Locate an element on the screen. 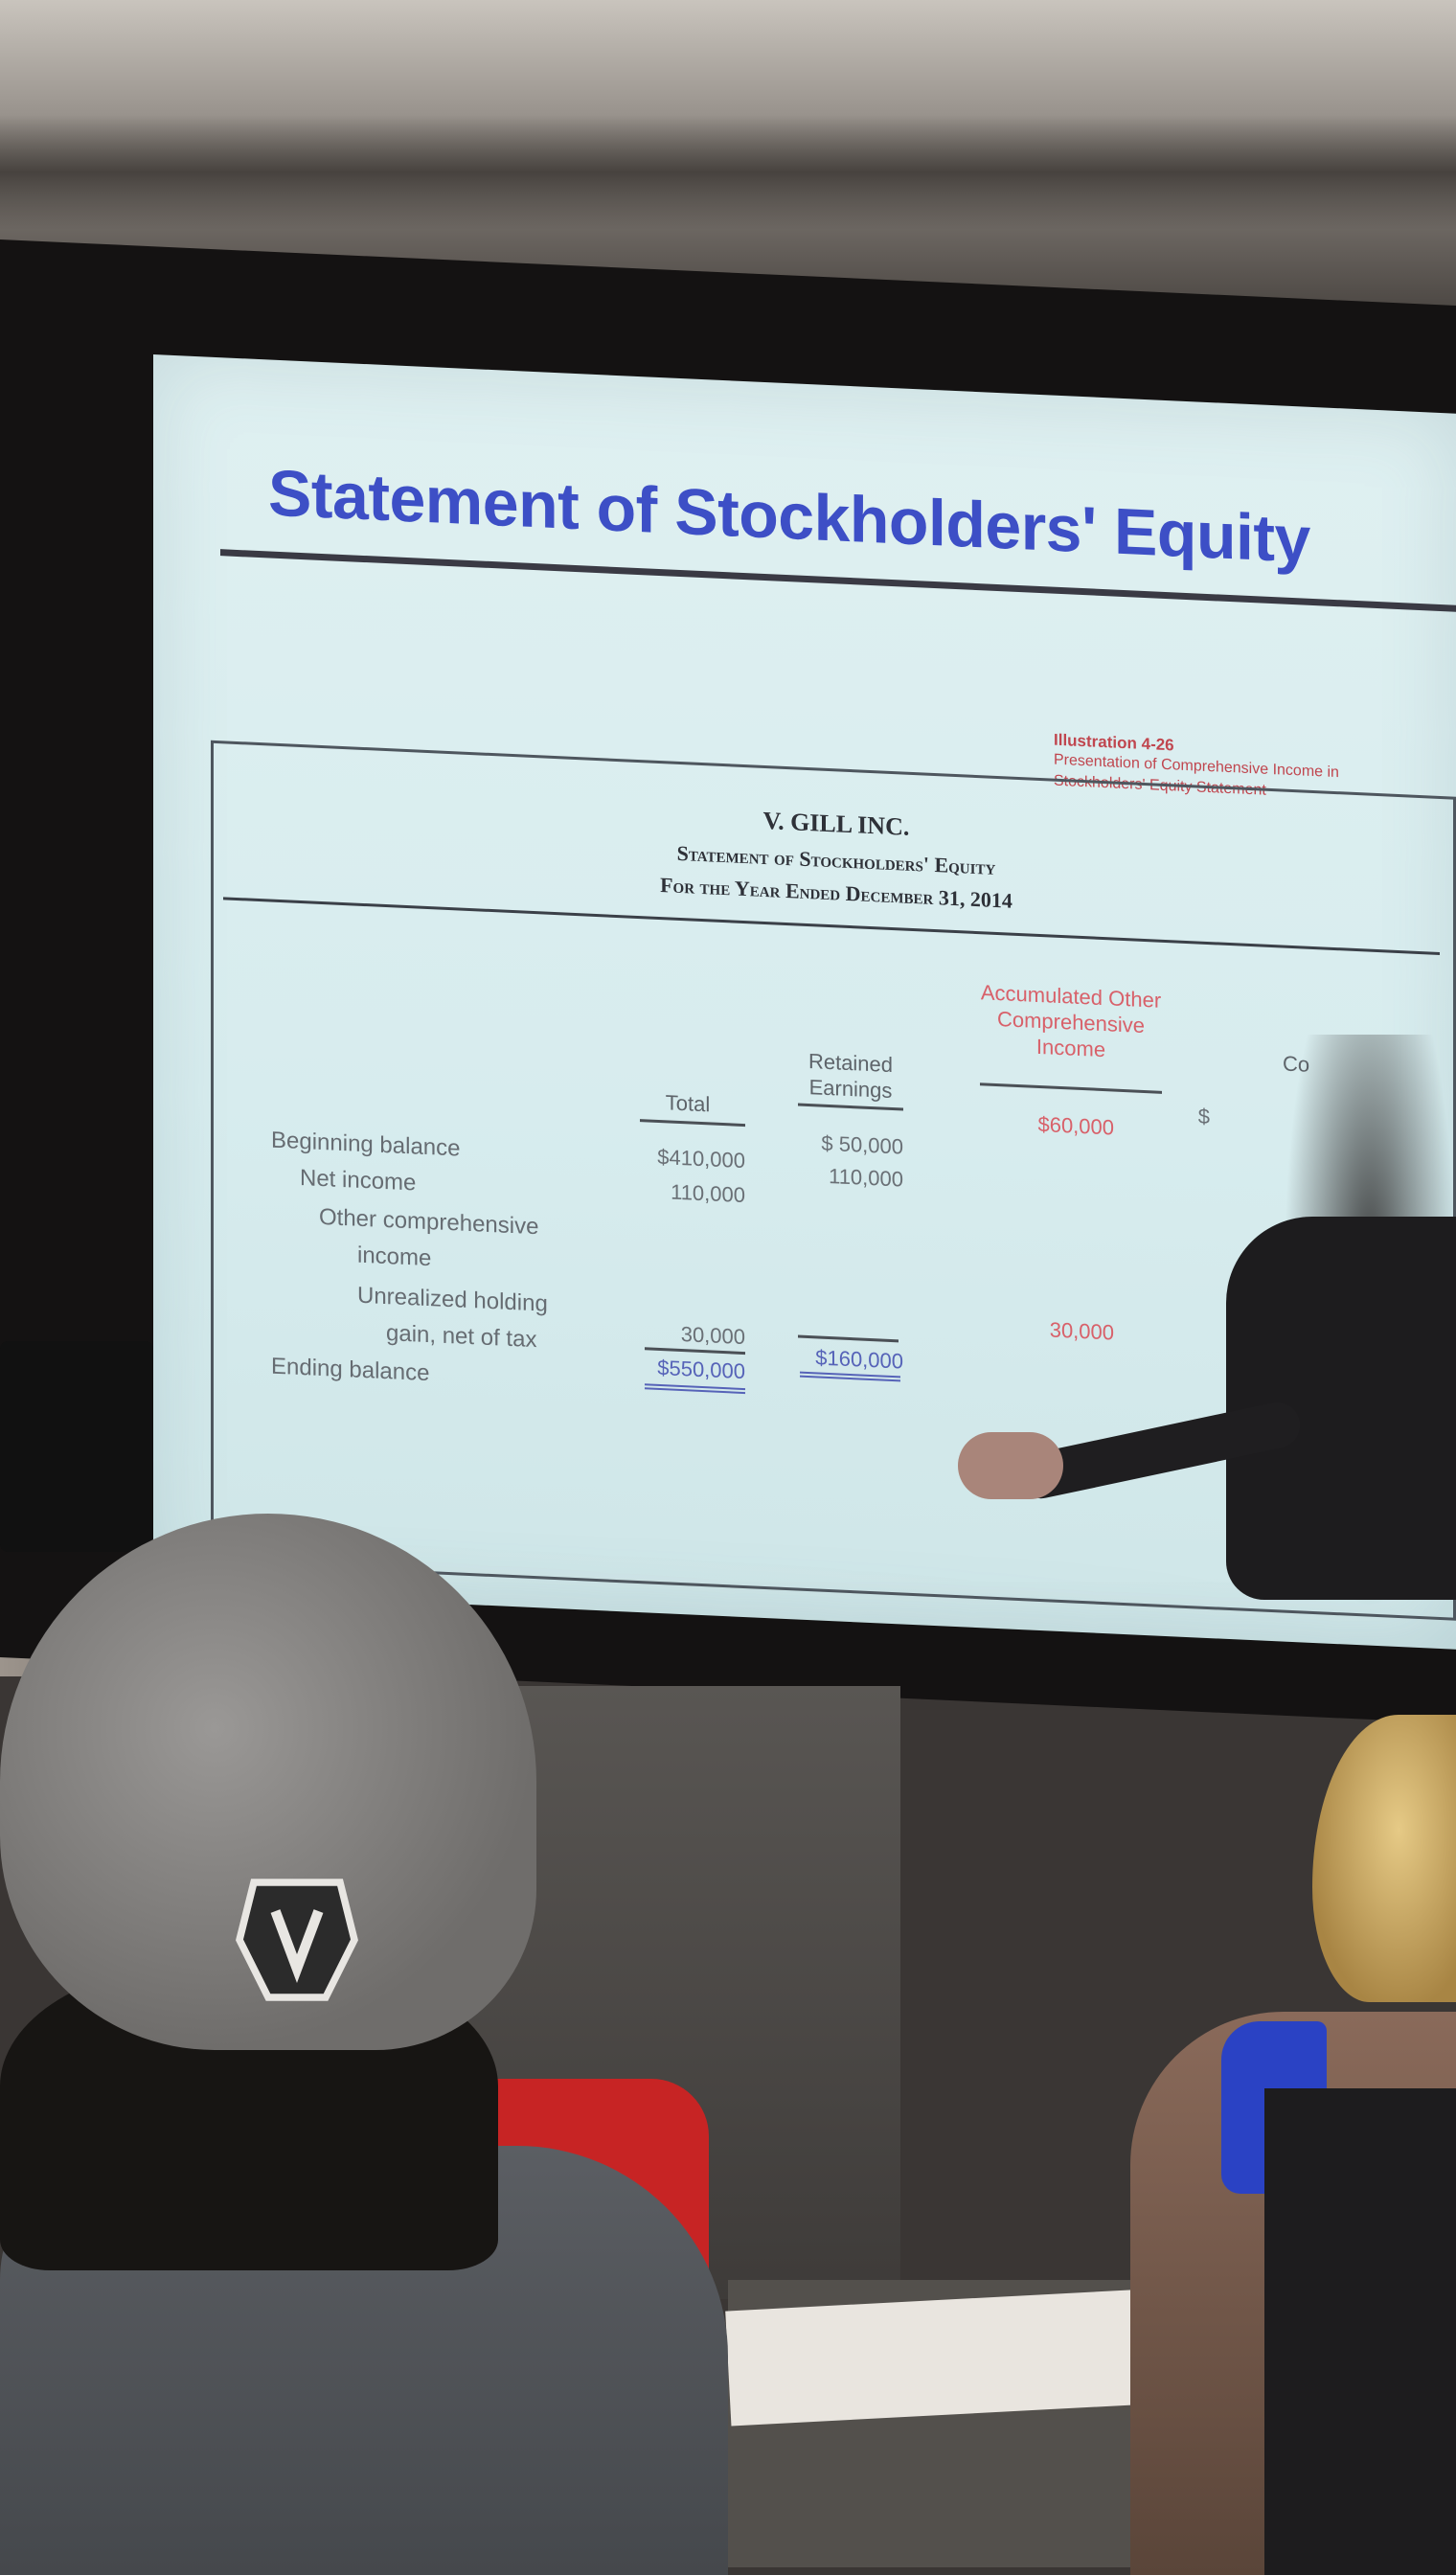 The height and width of the screenshot is (2575, 1456). row-label-beginning-balance: Beginning balance is located at coordinates (366, 1144).